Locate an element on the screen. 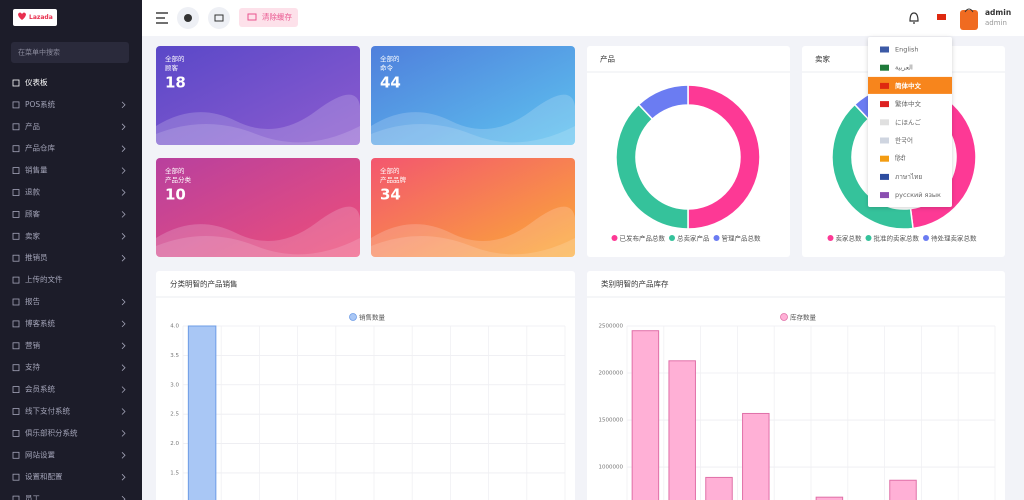 This screenshot has height=500, width=1024. menu-label: 设置和配置 is located at coordinates (44, 476).